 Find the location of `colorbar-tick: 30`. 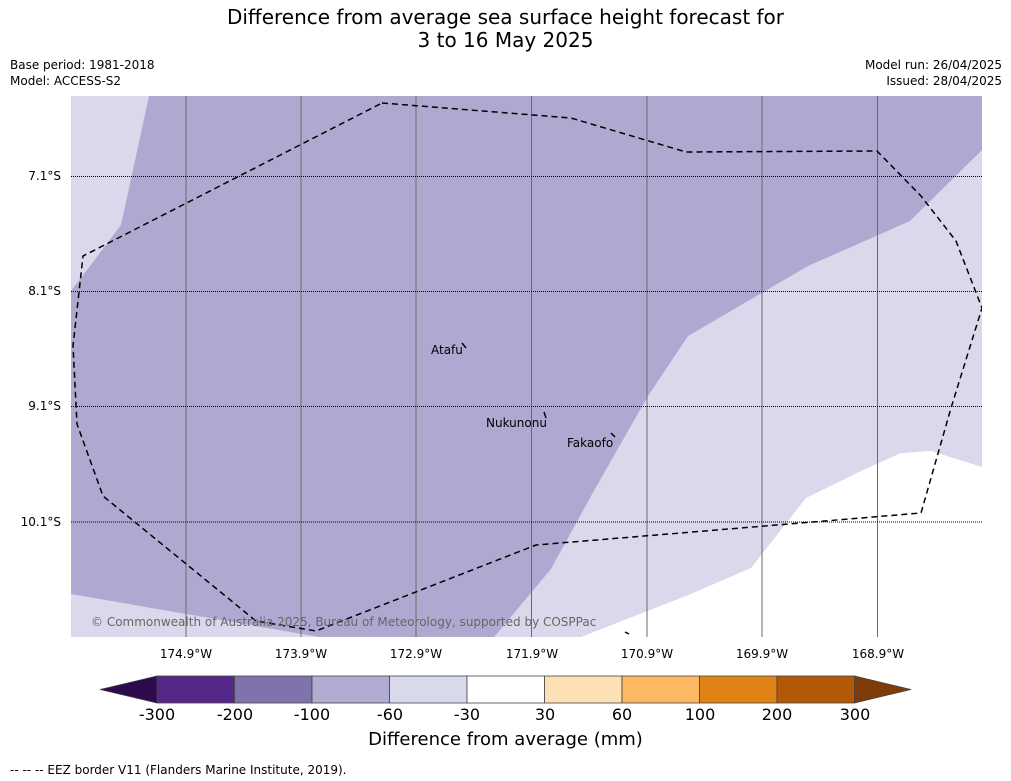

colorbar-tick: 30 is located at coordinates (545, 714).